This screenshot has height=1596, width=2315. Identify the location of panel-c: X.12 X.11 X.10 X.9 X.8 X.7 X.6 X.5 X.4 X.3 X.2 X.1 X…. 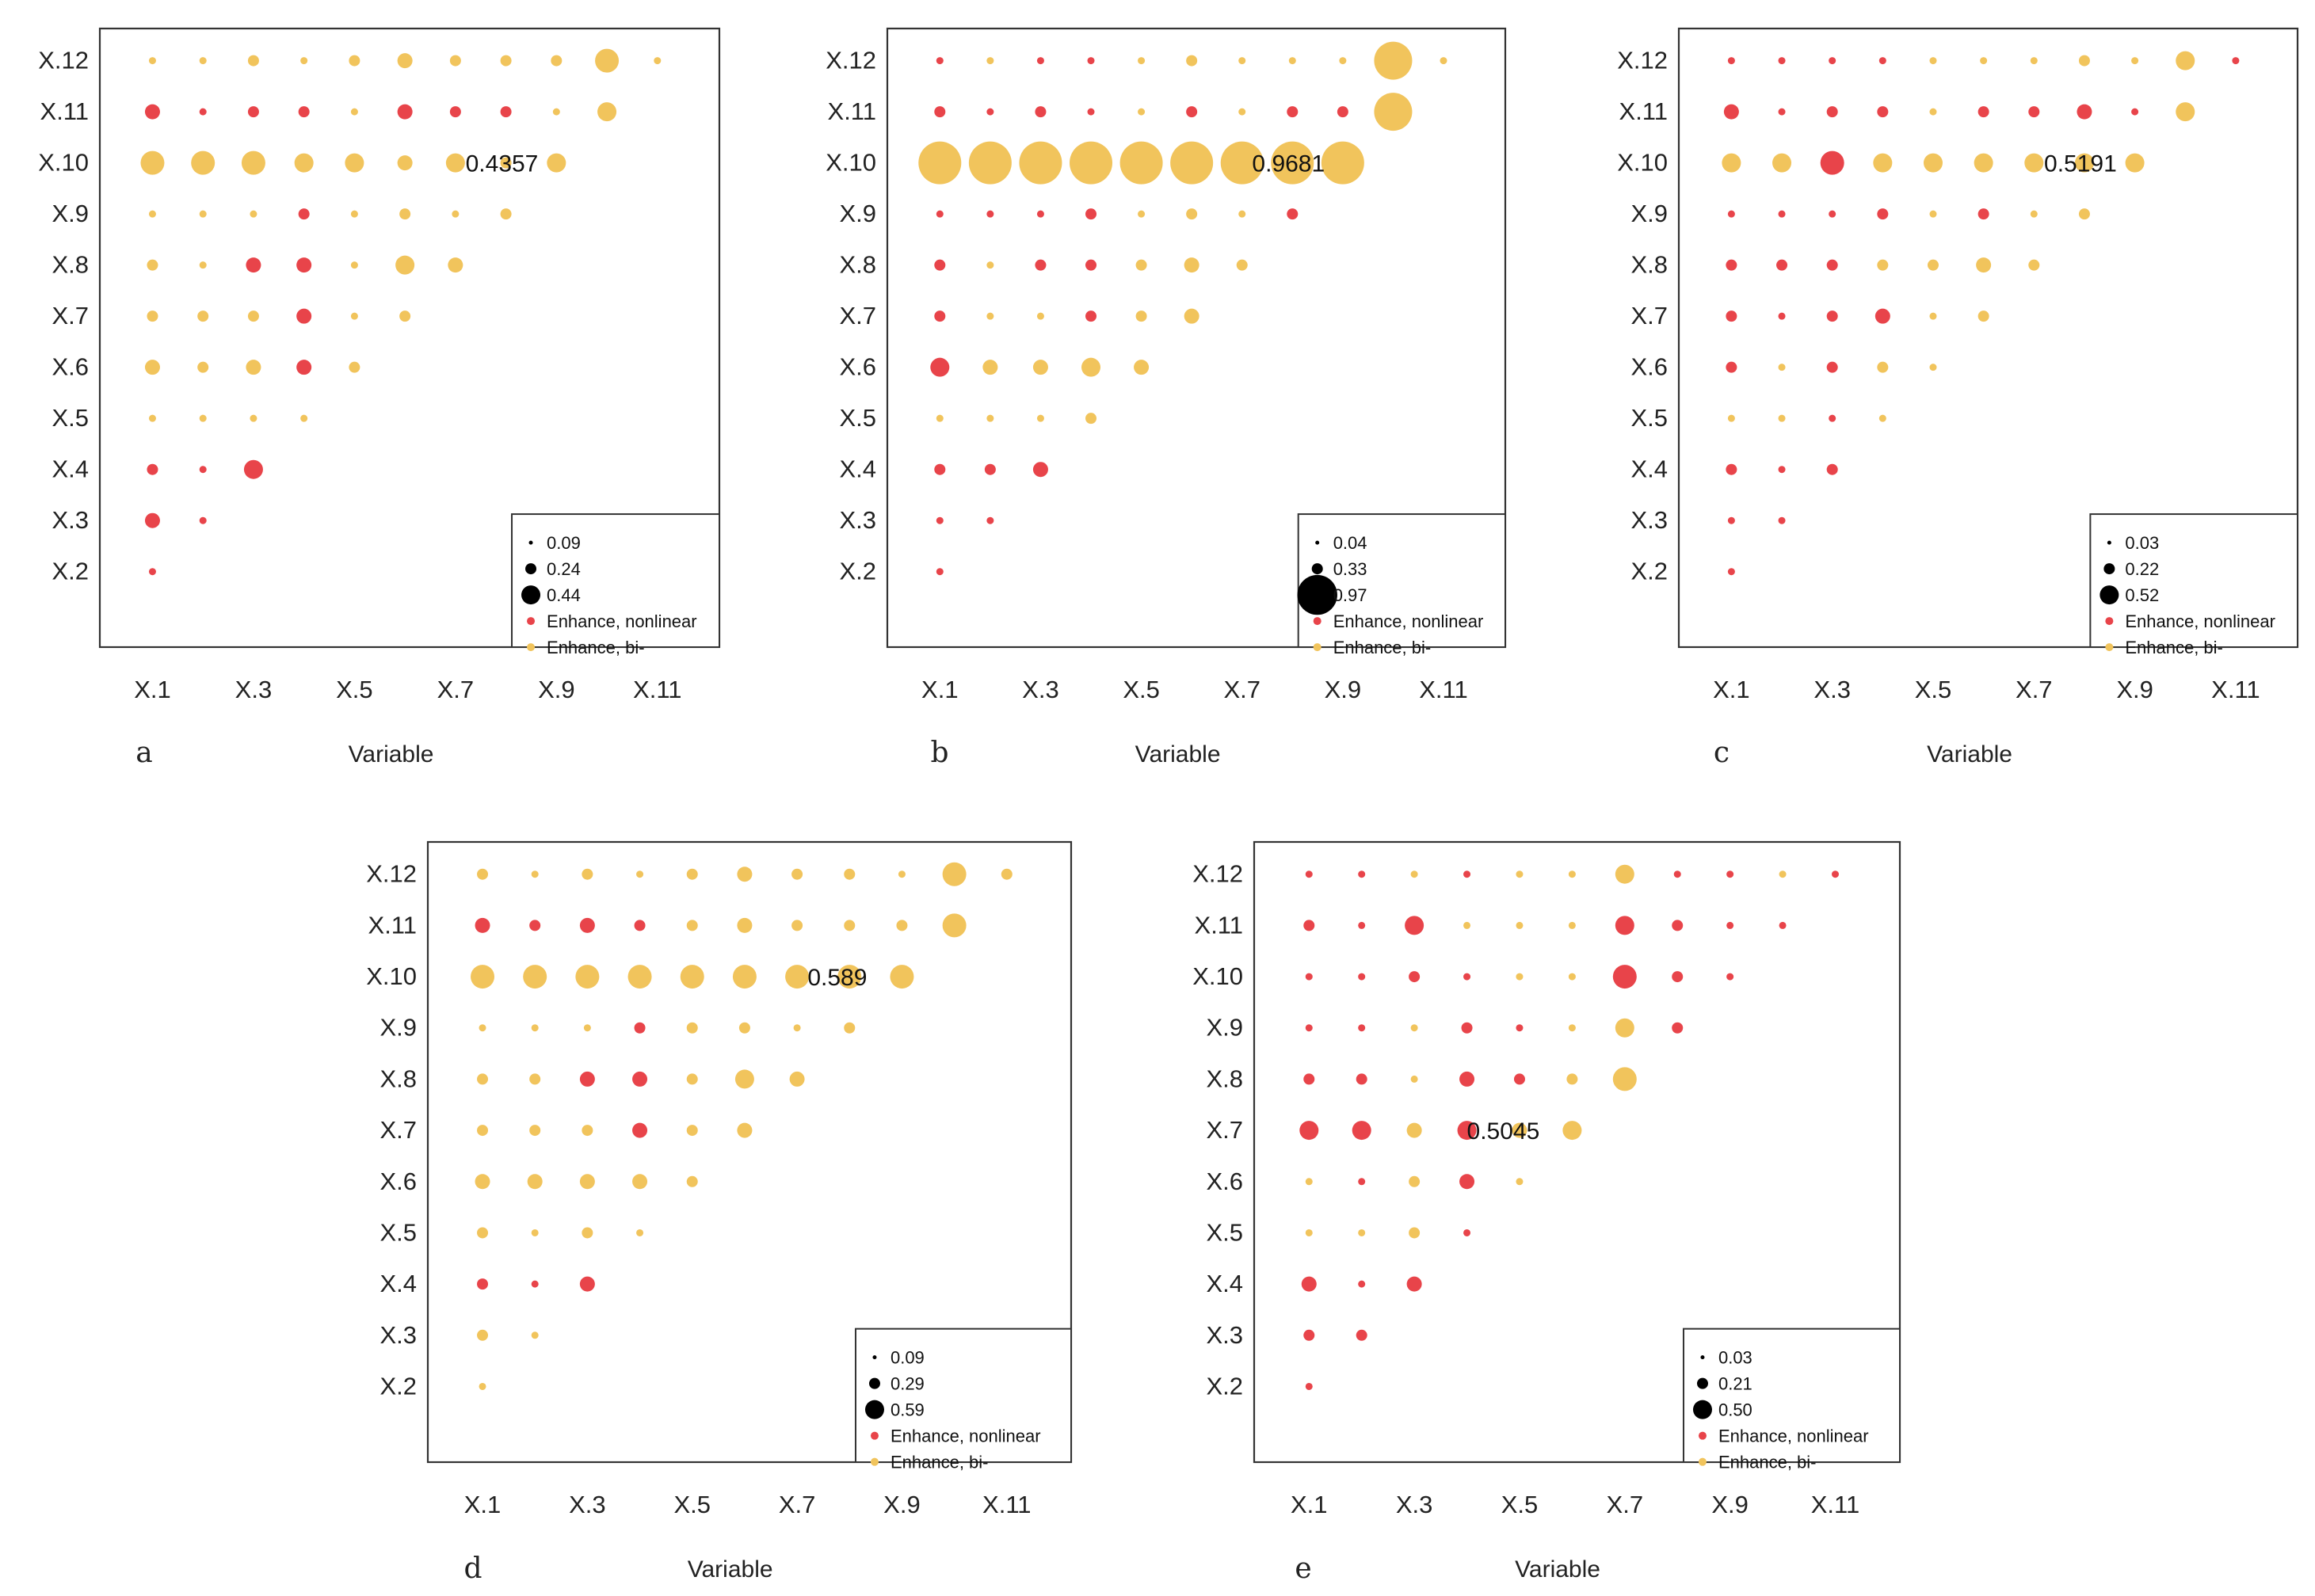
(1958, 398).